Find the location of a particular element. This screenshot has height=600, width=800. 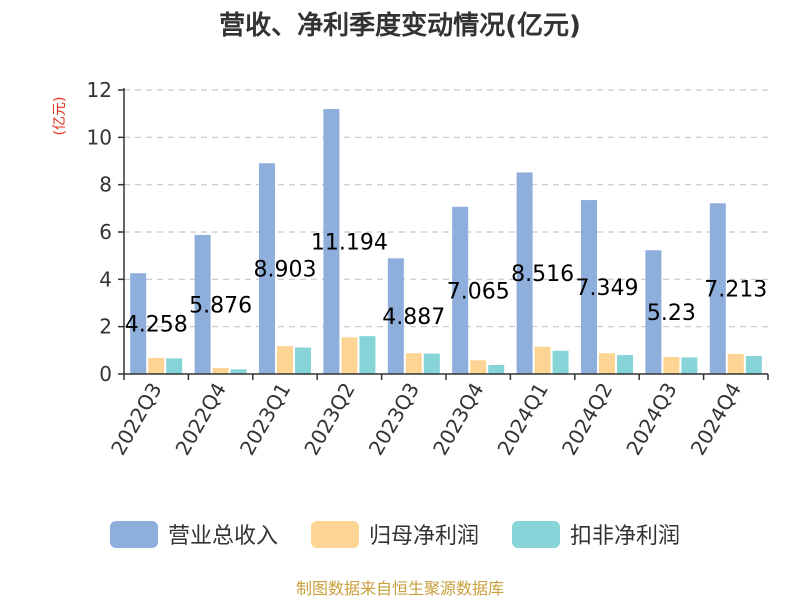

x-tick-label: 2022Q3 is located at coordinates (136, 419).